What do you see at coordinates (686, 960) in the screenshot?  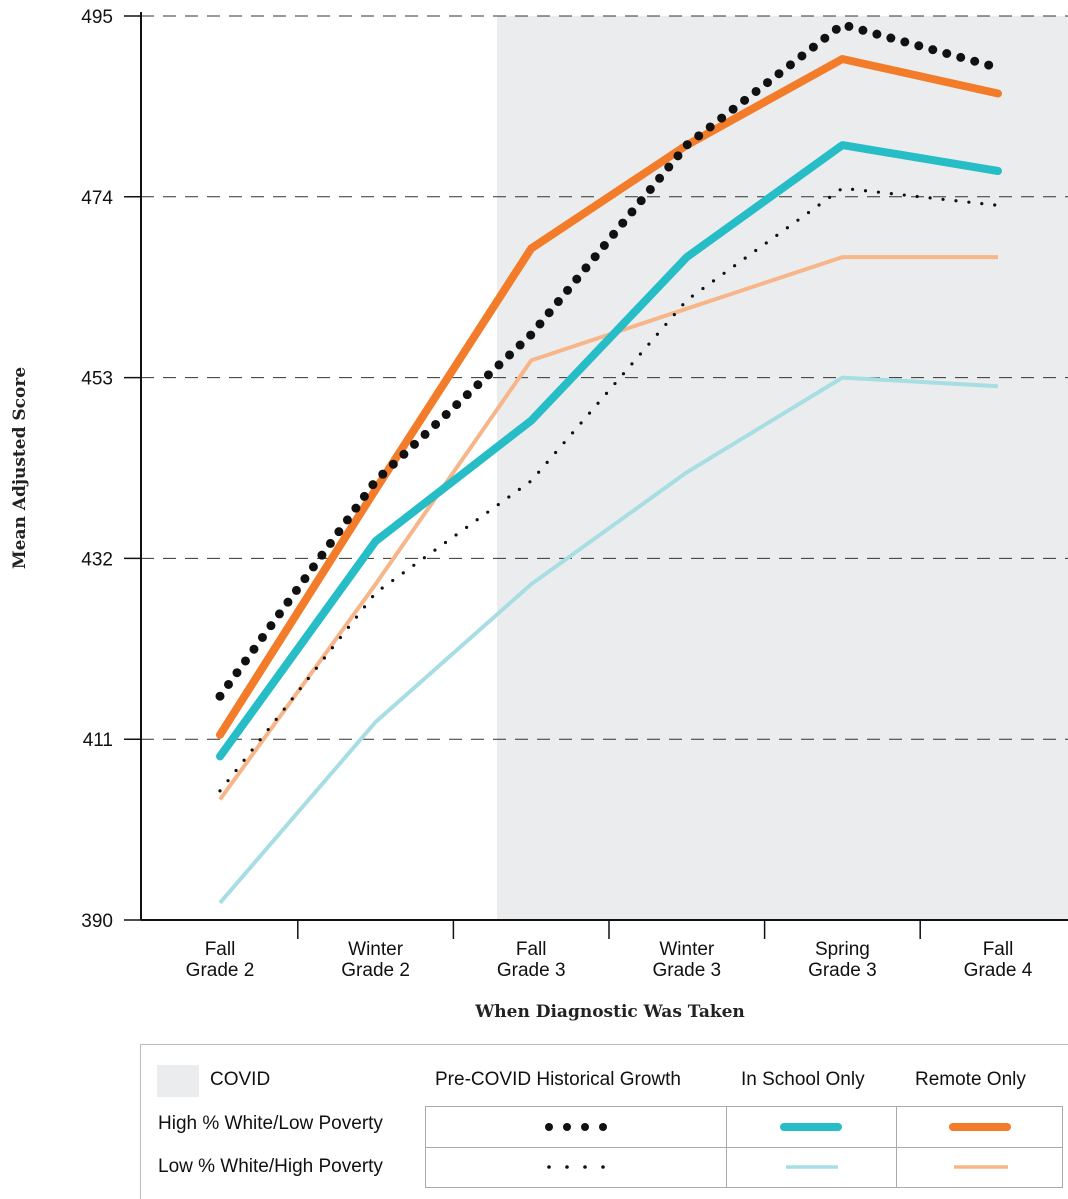 I see `x-tick-label: Winter Grade 3` at bounding box center [686, 960].